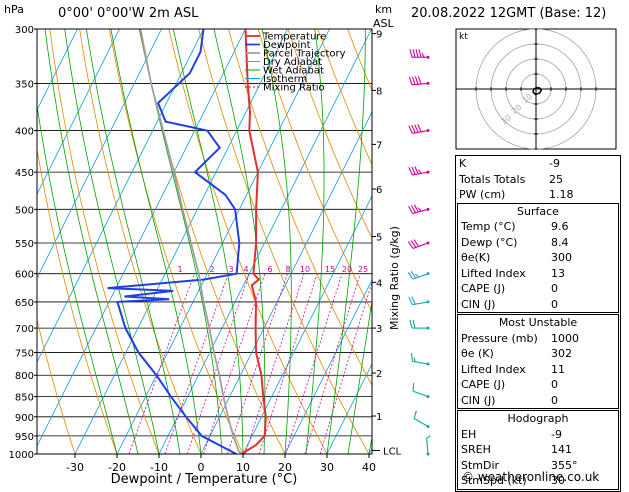 The width and height of the screenshot is (629, 492). I want to click on height-tick-label: 7, so click(379, 145).